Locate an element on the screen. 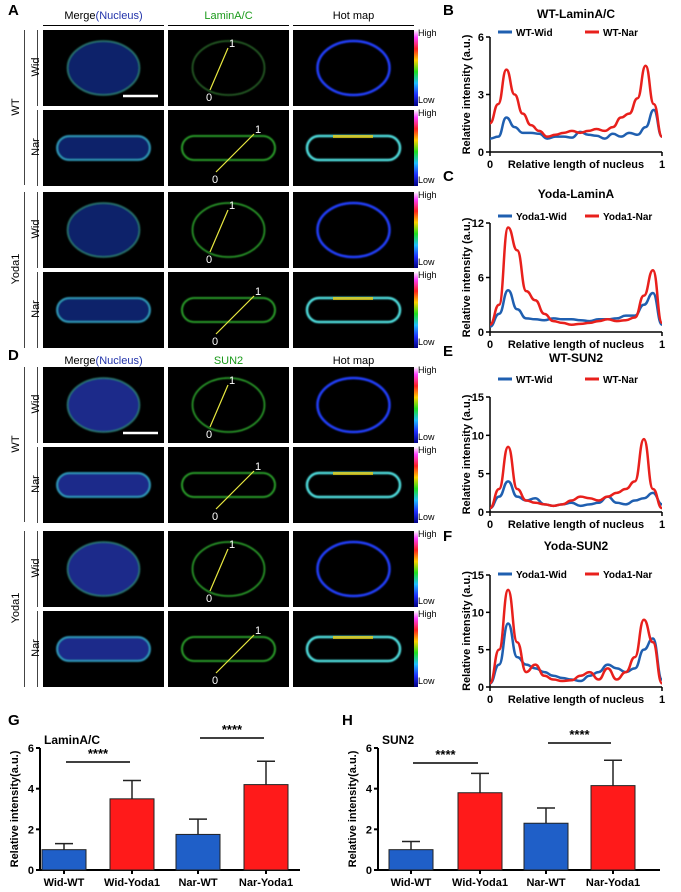  bar-wid-wt is located at coordinates (411, 860).